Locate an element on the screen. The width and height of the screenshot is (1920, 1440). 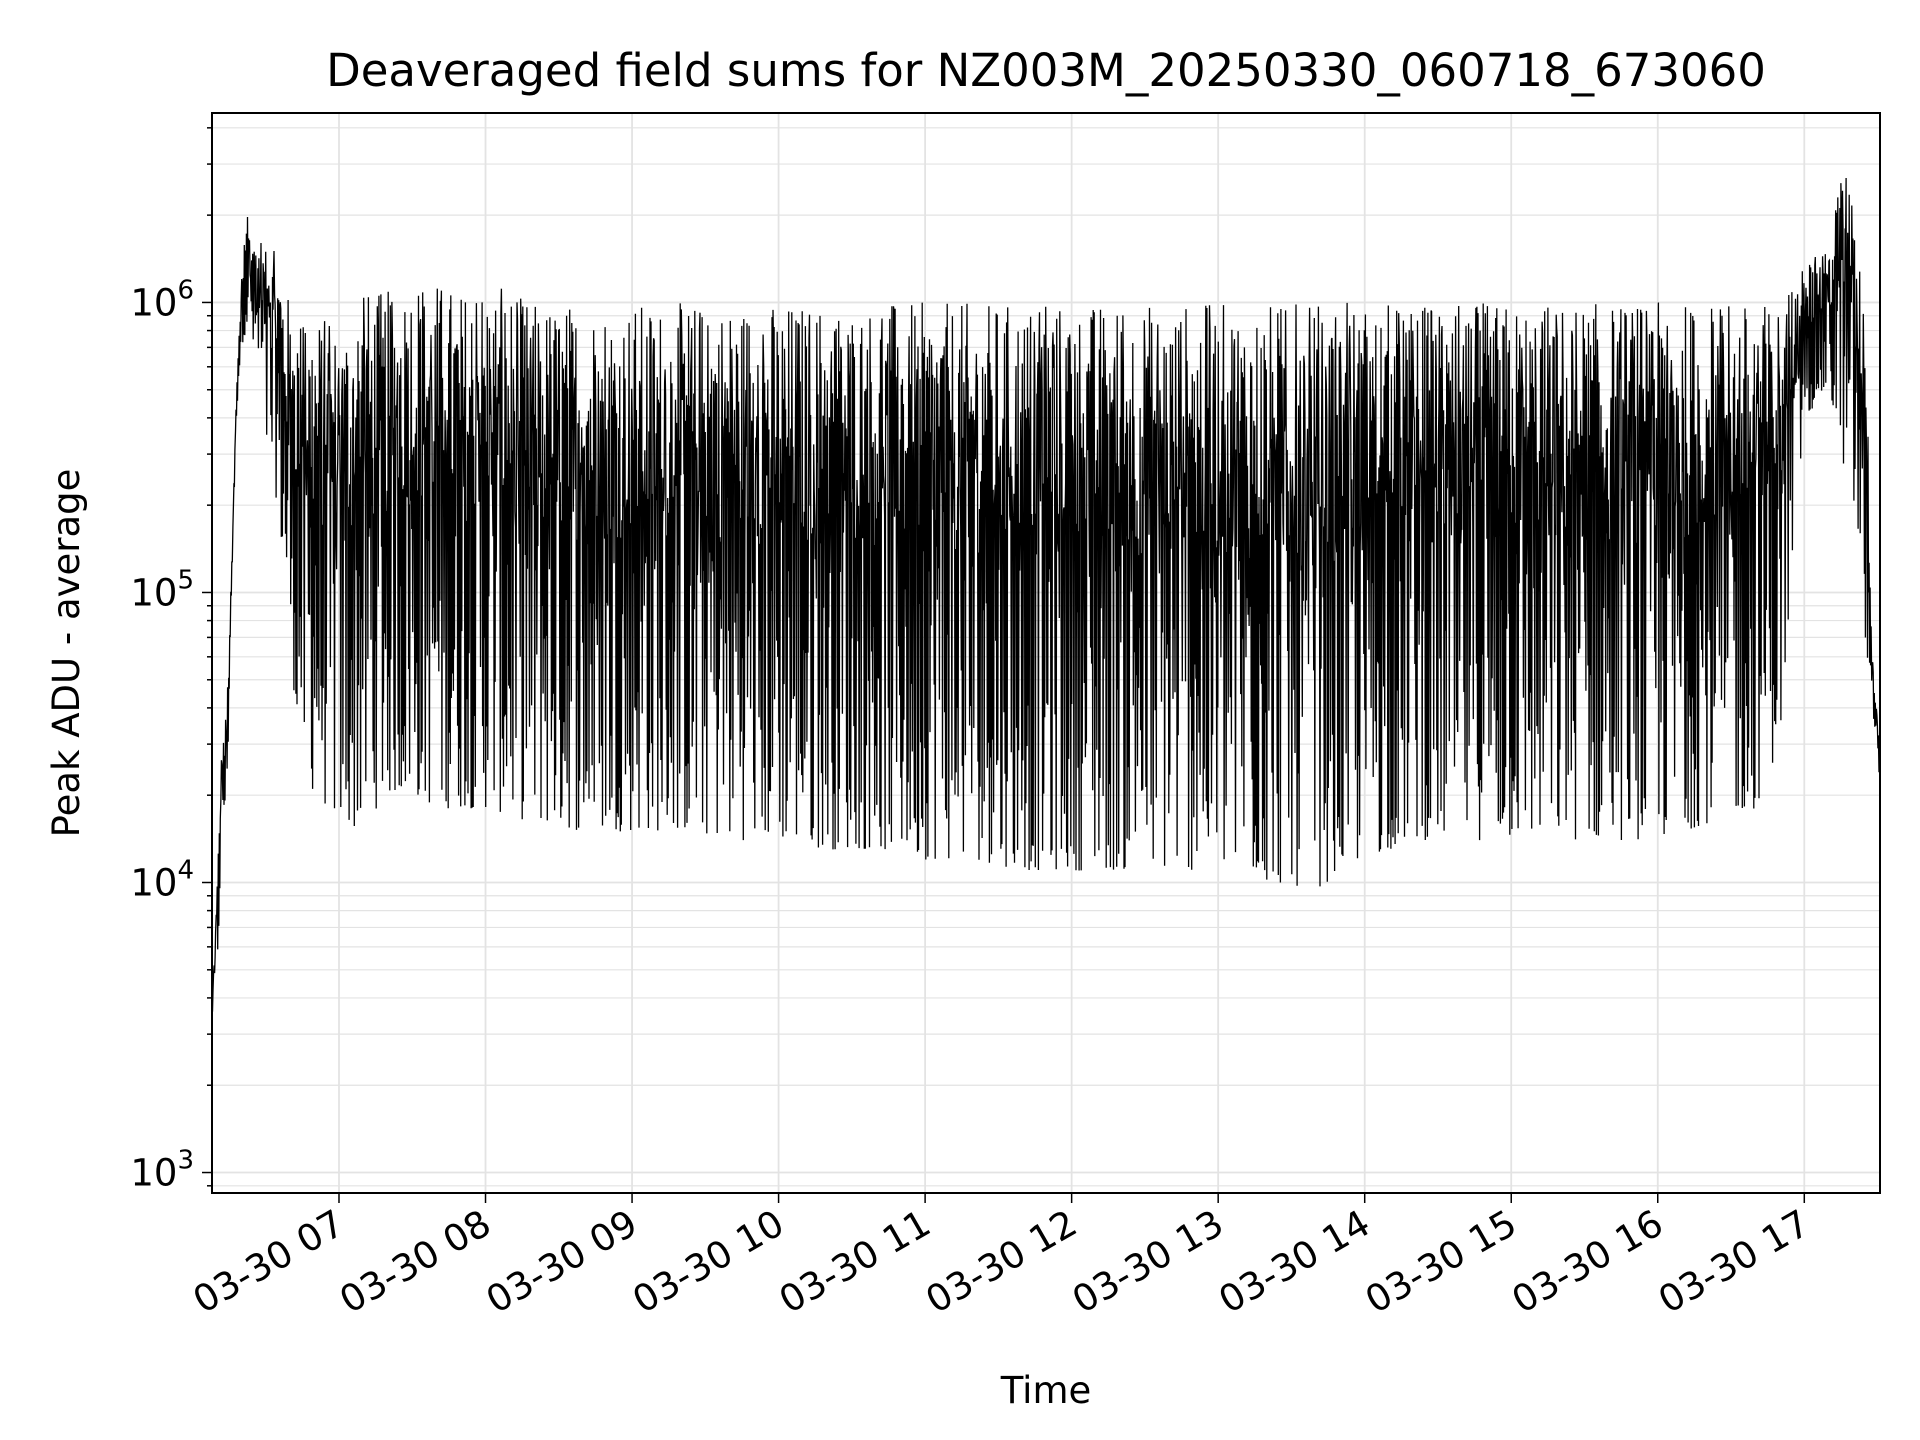
y-tick-label: 10⁴ is located at coordinates (162, 880).